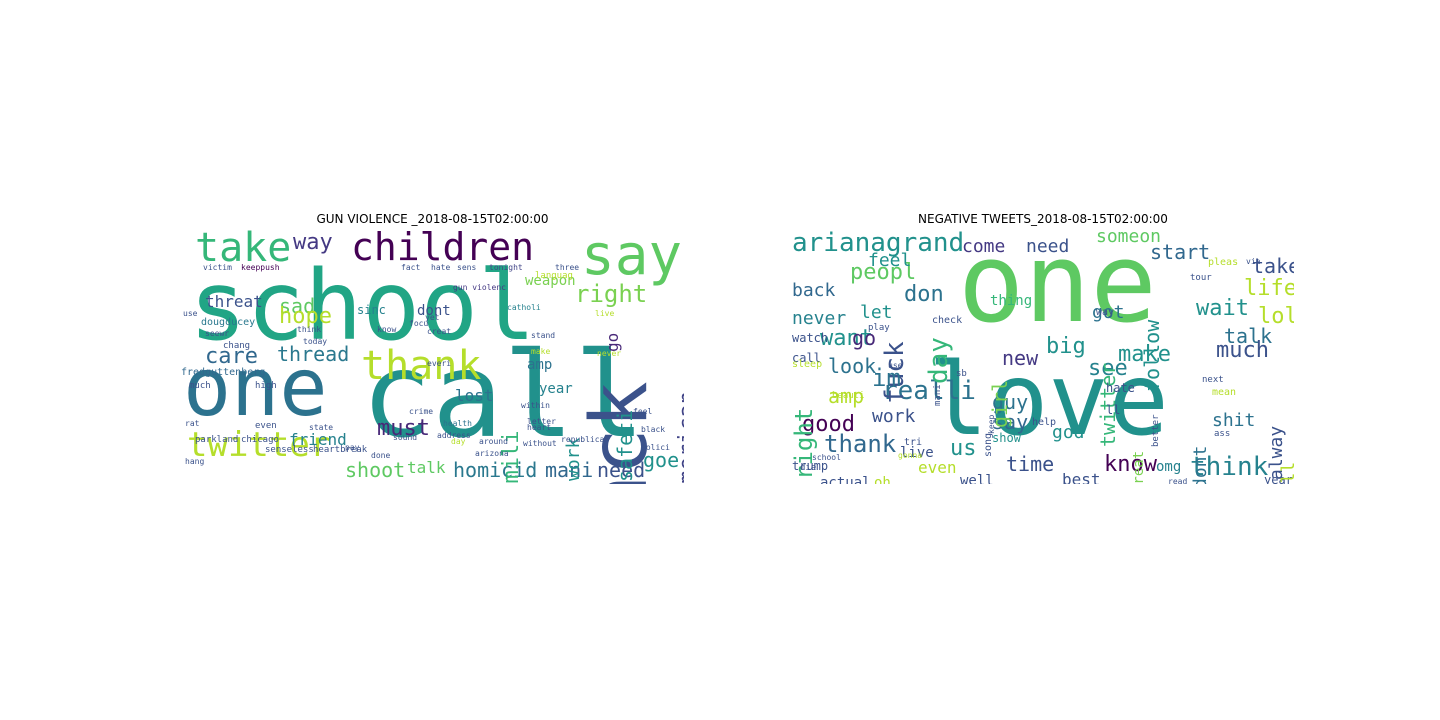 The image size is (1440, 720). Describe the element at coordinates (876, 312) in the screenshot. I see `cloud-word: let` at that location.